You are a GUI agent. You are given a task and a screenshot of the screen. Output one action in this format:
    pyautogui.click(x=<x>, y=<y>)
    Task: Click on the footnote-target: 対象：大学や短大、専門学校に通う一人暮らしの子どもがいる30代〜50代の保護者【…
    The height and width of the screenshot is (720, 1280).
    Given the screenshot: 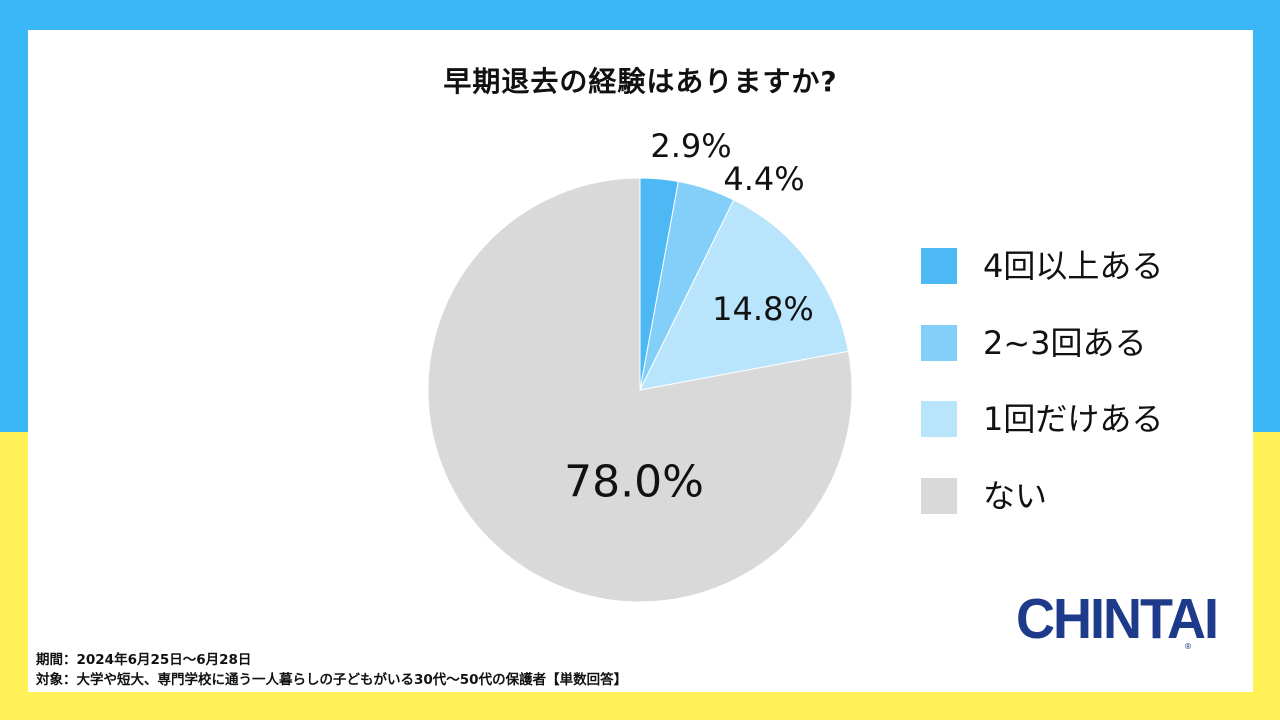 What is the action you would take?
    pyautogui.click(x=332, y=680)
    